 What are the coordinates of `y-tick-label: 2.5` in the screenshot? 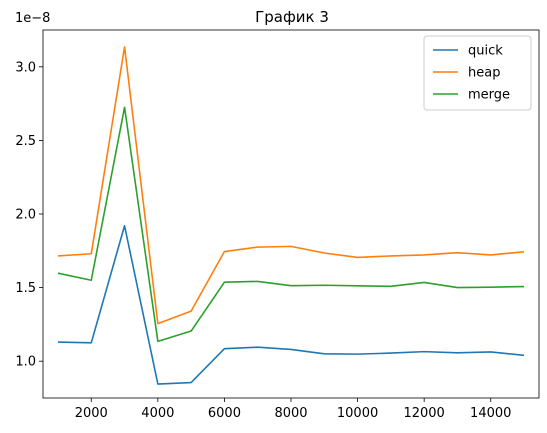 It's located at (25, 141).